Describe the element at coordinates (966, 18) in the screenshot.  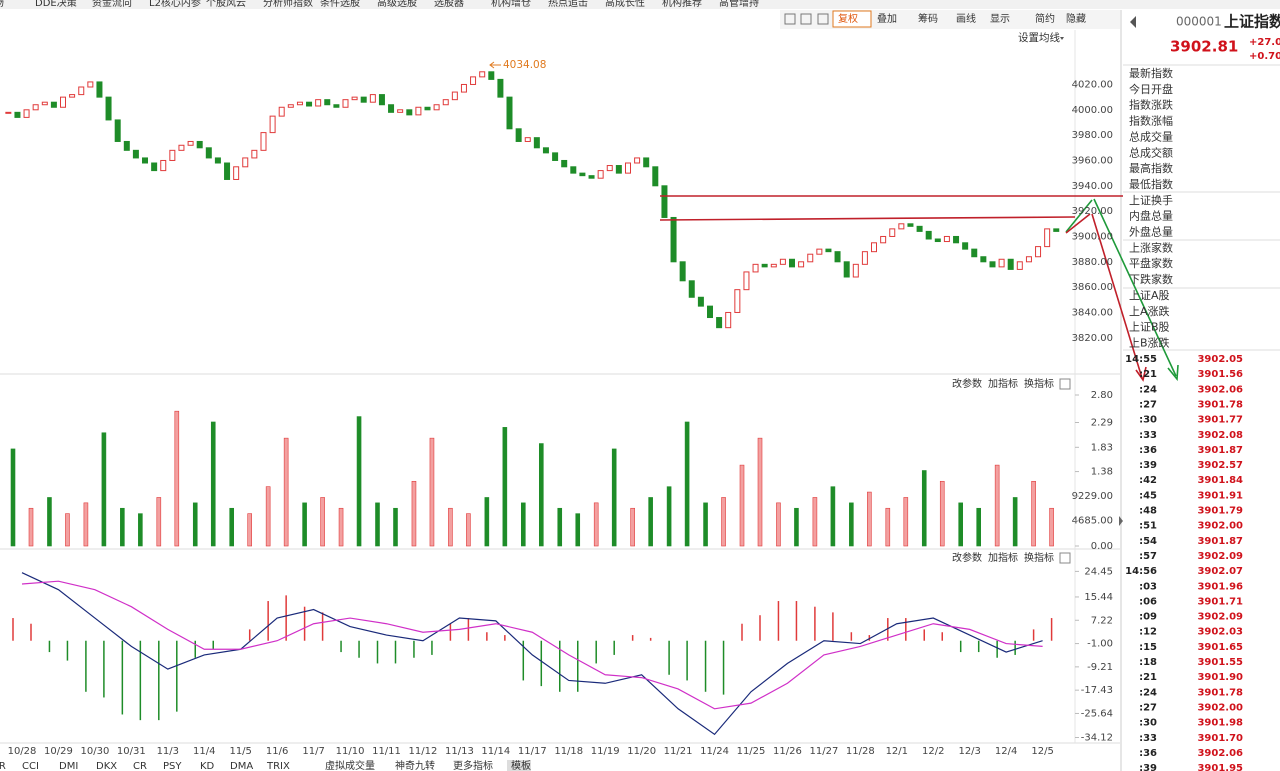
I see `toolbar-button: 画线` at that location.